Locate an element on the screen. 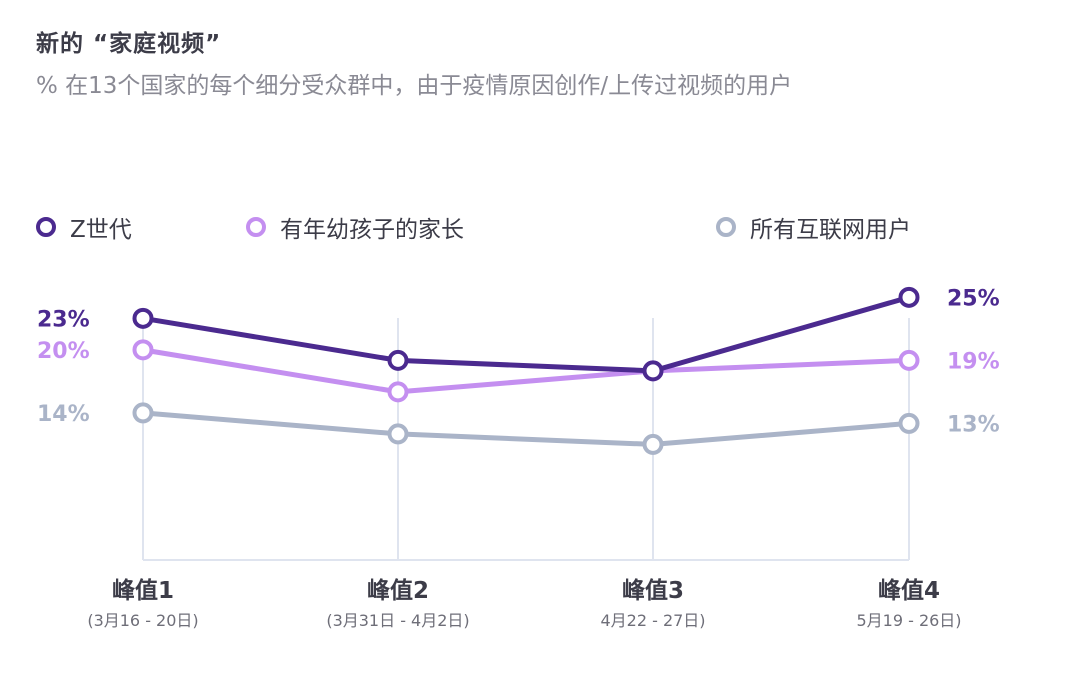 The height and width of the screenshot is (682, 1080). x-tick-date-label: 4月22 - 27日) is located at coordinates (652, 620).